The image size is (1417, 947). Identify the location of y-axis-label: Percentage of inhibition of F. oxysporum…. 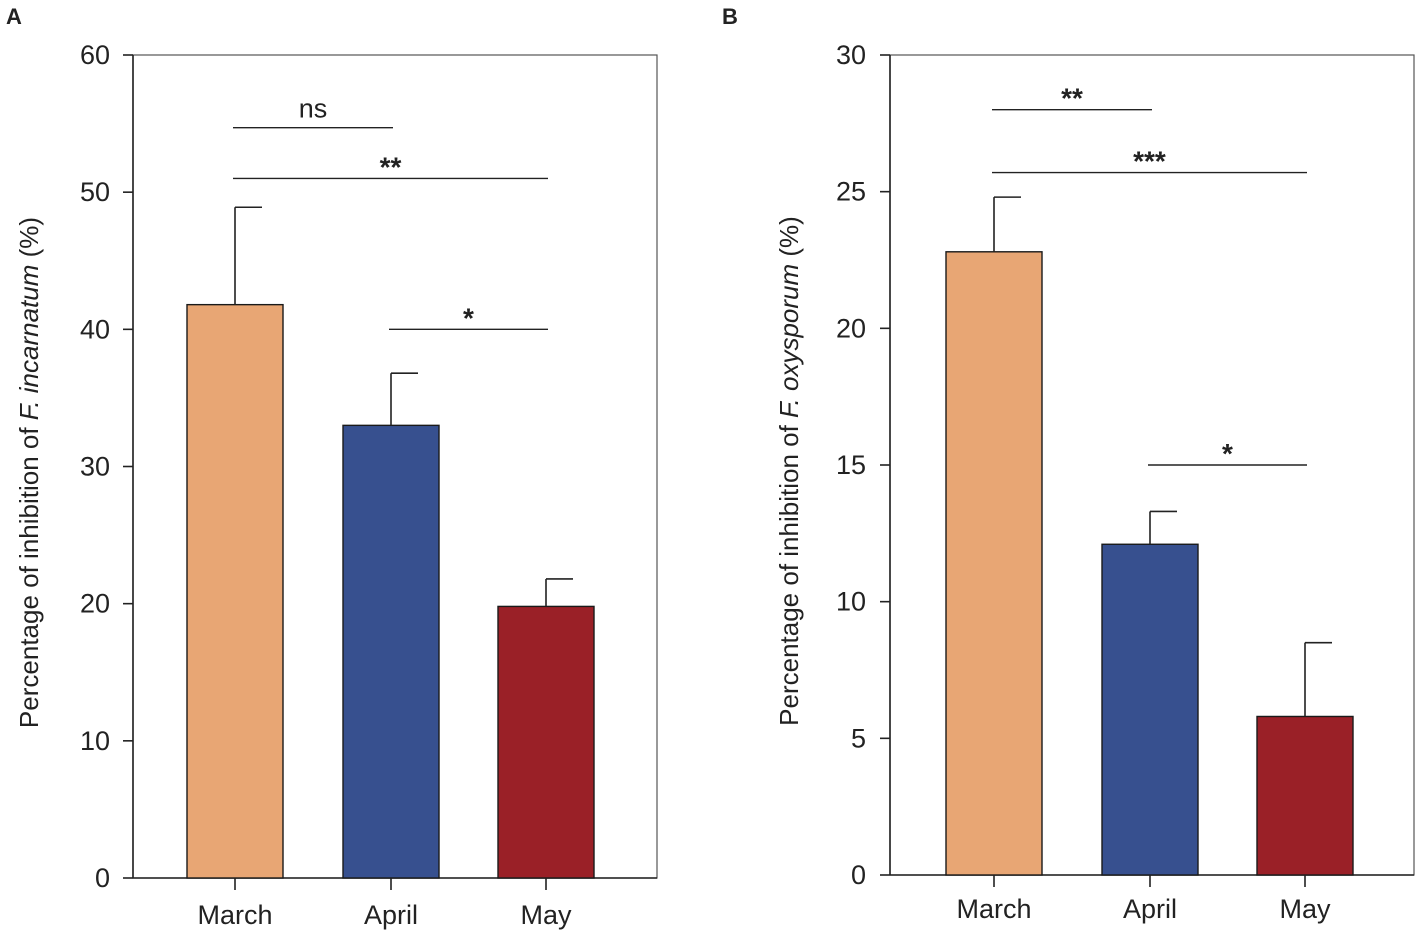
(789, 471).